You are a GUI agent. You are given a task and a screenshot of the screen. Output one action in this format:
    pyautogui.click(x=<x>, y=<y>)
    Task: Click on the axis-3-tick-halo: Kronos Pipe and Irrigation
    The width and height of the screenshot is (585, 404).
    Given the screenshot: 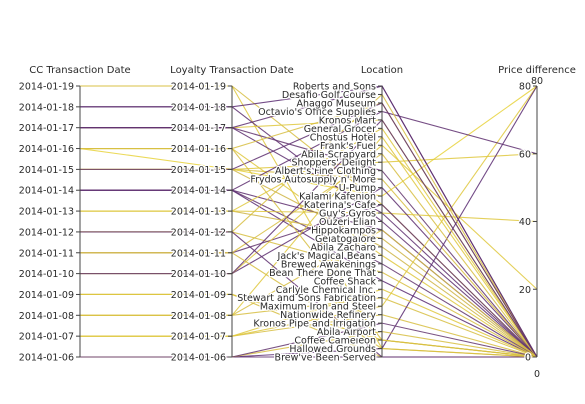 What is the action you would take?
    pyautogui.click(x=314, y=324)
    